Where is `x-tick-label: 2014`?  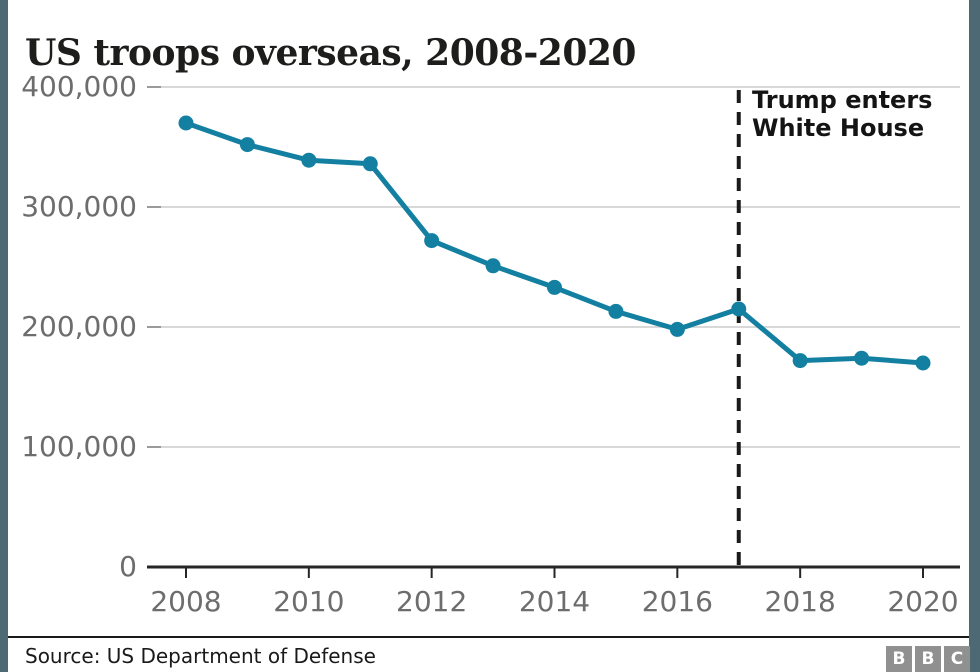
x-tick-label: 2014 is located at coordinates (554, 601).